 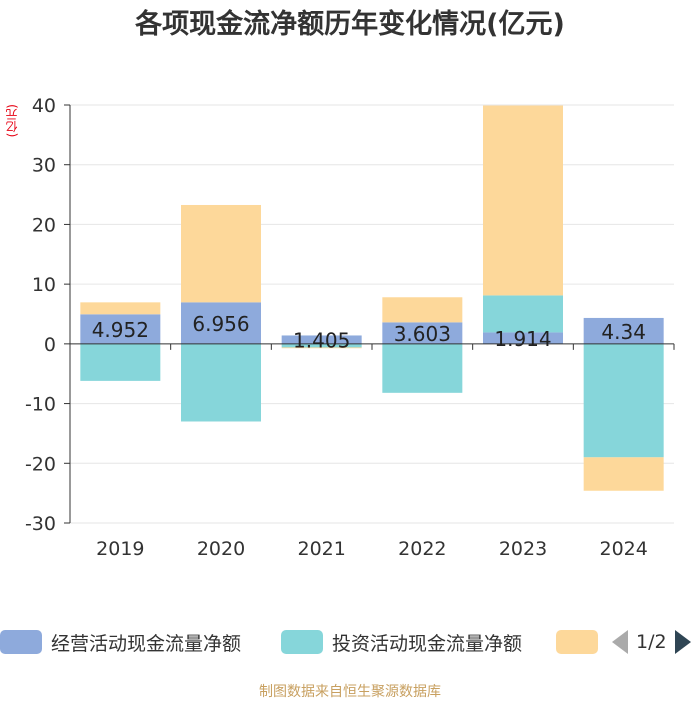 What do you see at coordinates (50, 345) in the screenshot?
I see `y-tick-label: 0` at bounding box center [50, 345].